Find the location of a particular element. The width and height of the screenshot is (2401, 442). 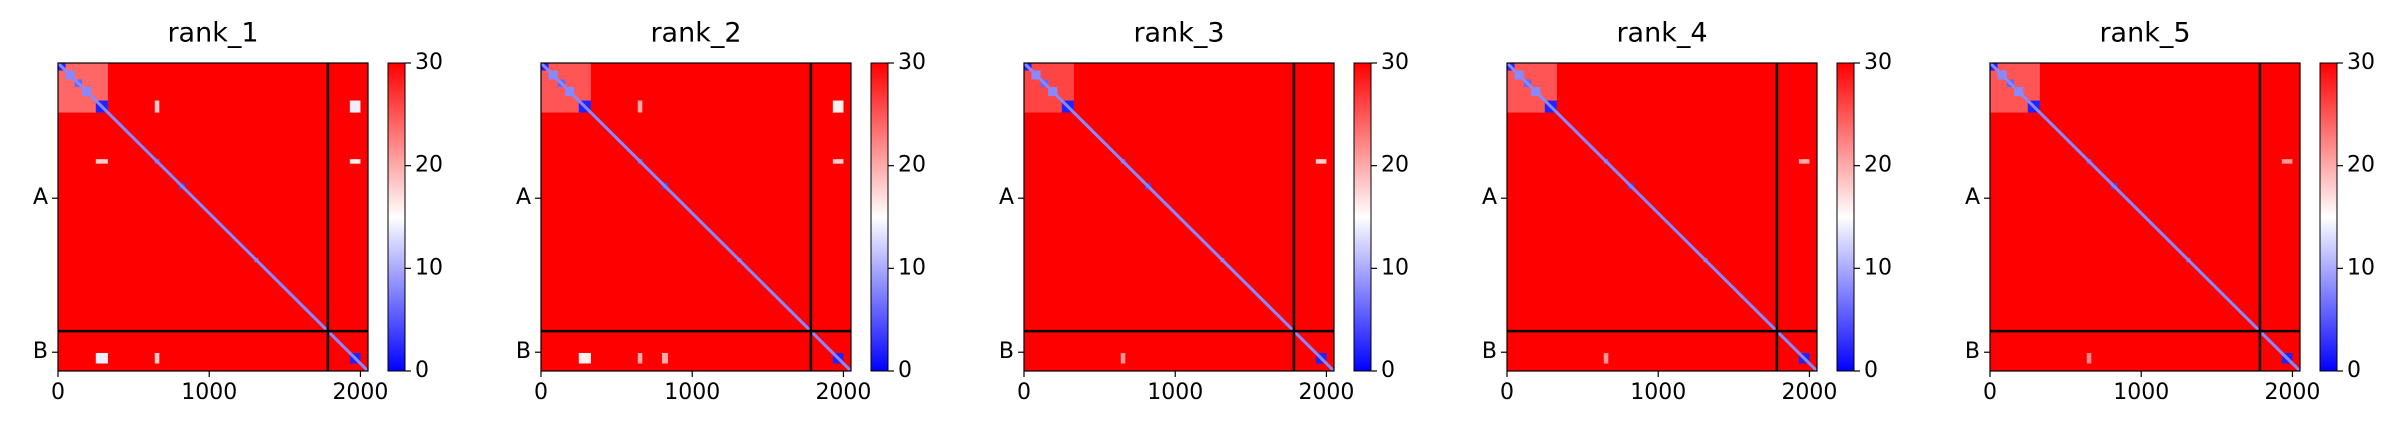

panel-title: rank_3 is located at coordinates (1178, 33).